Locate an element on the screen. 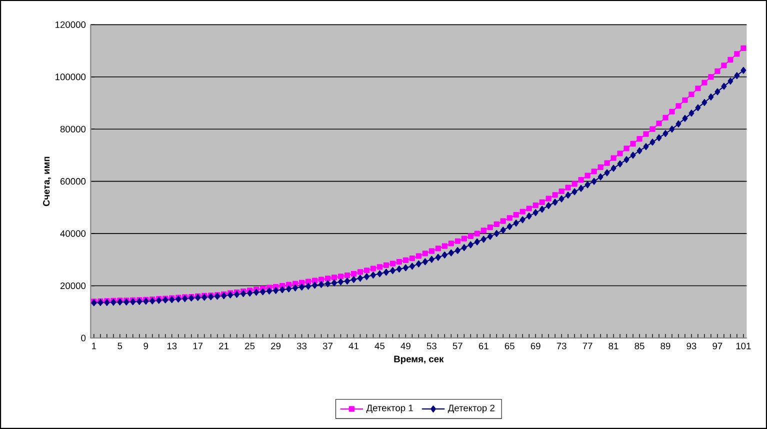  y-tick-label: 60000 is located at coordinates (73, 181).